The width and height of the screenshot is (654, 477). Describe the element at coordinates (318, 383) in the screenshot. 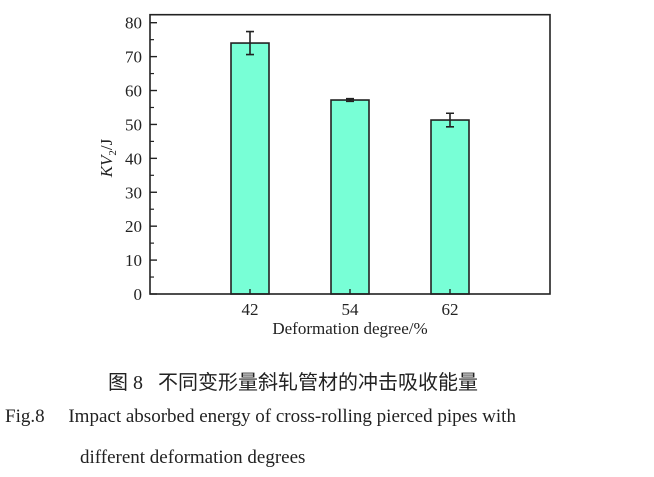

I see `caption-cn-text: 不同变形量斜轧管材的冲击吸收能量` at that location.